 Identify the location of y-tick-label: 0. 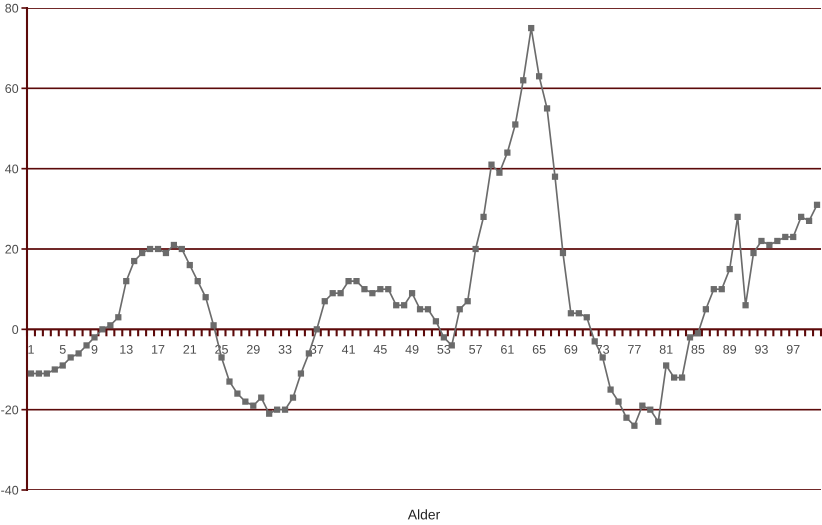
(15, 329).